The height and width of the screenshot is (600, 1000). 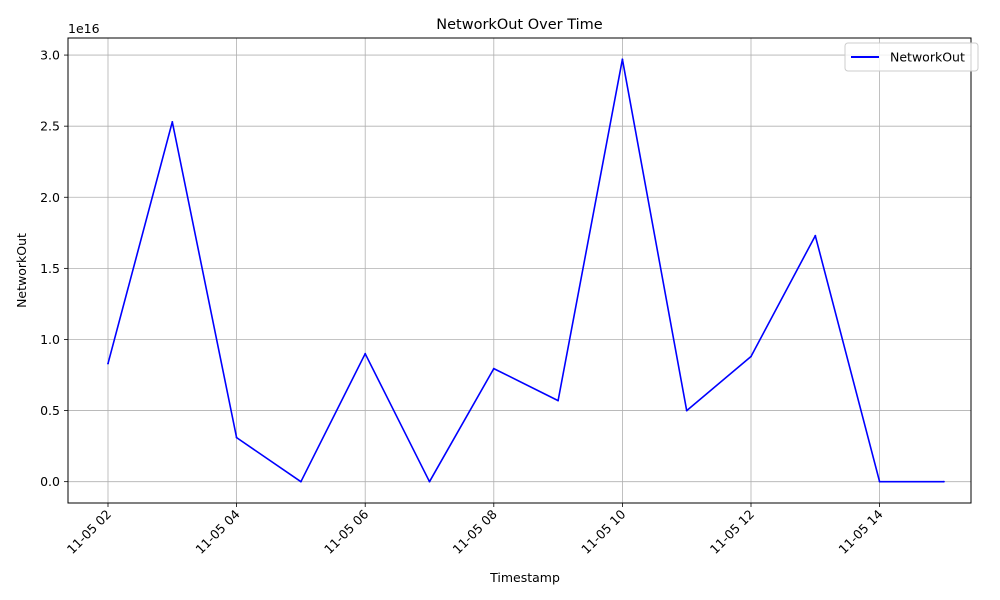 What do you see at coordinates (524, 577) in the screenshot?
I see `x-axis-label: Timestamp` at bounding box center [524, 577].